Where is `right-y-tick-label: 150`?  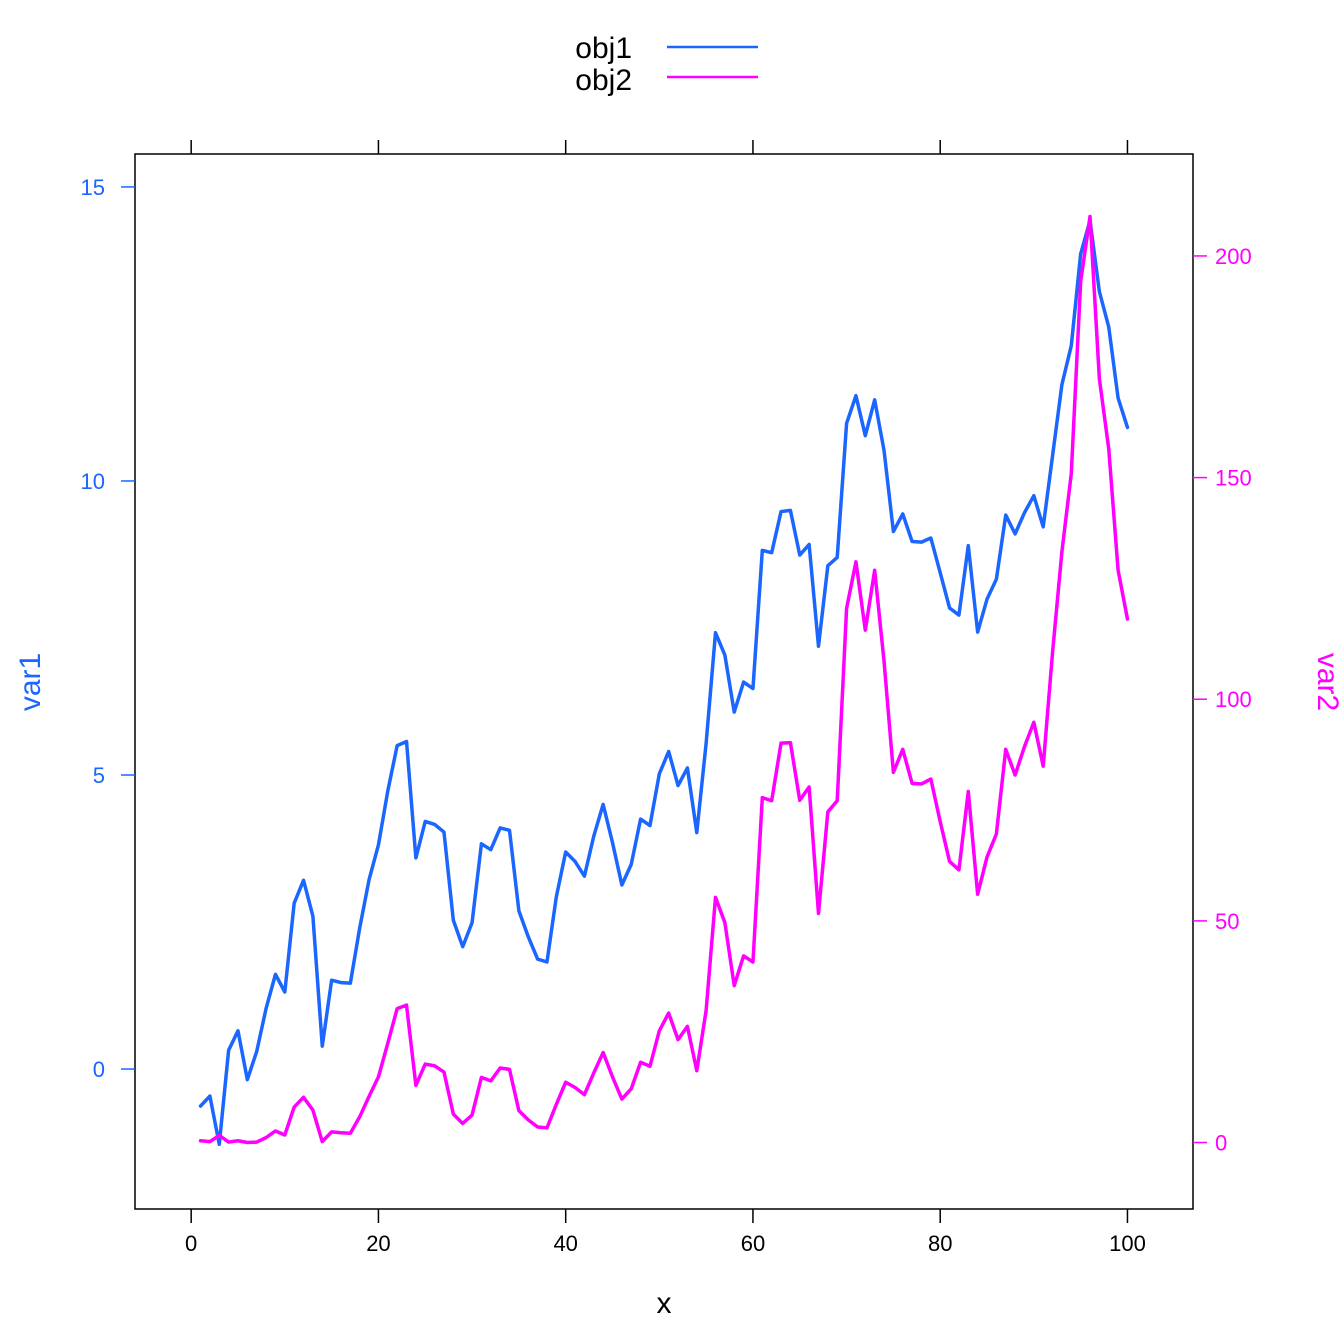
right-y-tick-label: 150 is located at coordinates (1233, 478).